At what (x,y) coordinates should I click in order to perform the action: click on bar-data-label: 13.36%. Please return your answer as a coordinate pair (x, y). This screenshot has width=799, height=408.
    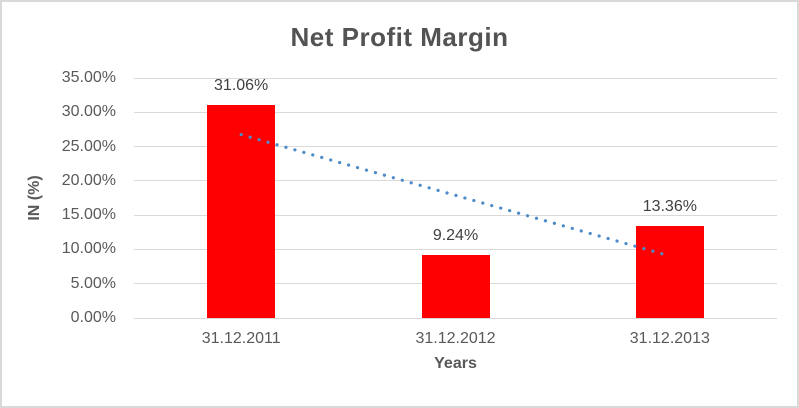
    Looking at the image, I should click on (669, 207).